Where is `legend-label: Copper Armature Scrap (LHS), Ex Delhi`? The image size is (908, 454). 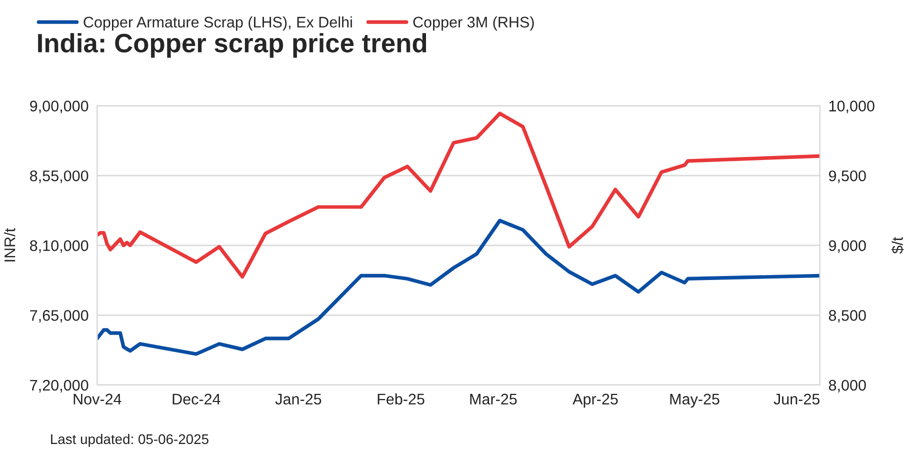 legend-label: Copper Armature Scrap (LHS), Ex Delhi is located at coordinates (218, 23).